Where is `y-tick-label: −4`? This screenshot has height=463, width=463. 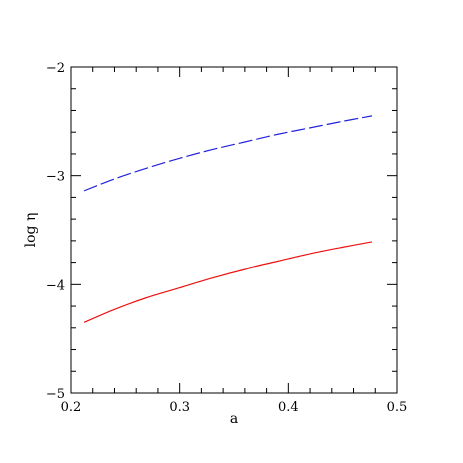 y-tick-label: −4 is located at coordinates (55, 285).